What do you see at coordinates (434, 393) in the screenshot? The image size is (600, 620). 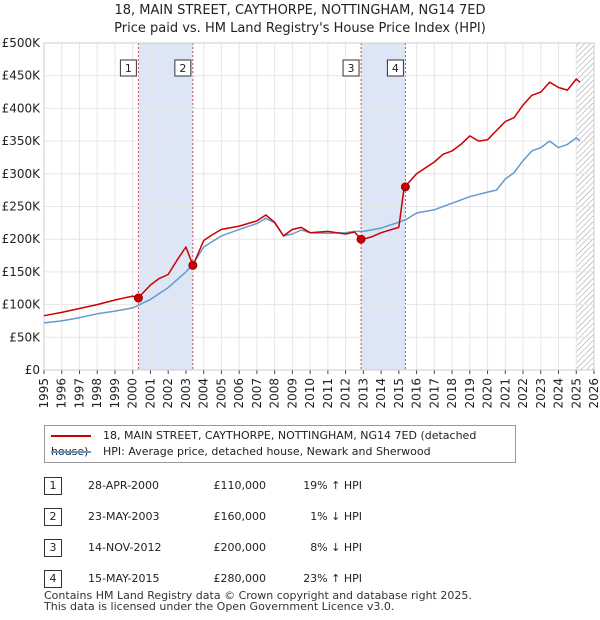 I see `x-tick-label: 2017` at bounding box center [434, 393].